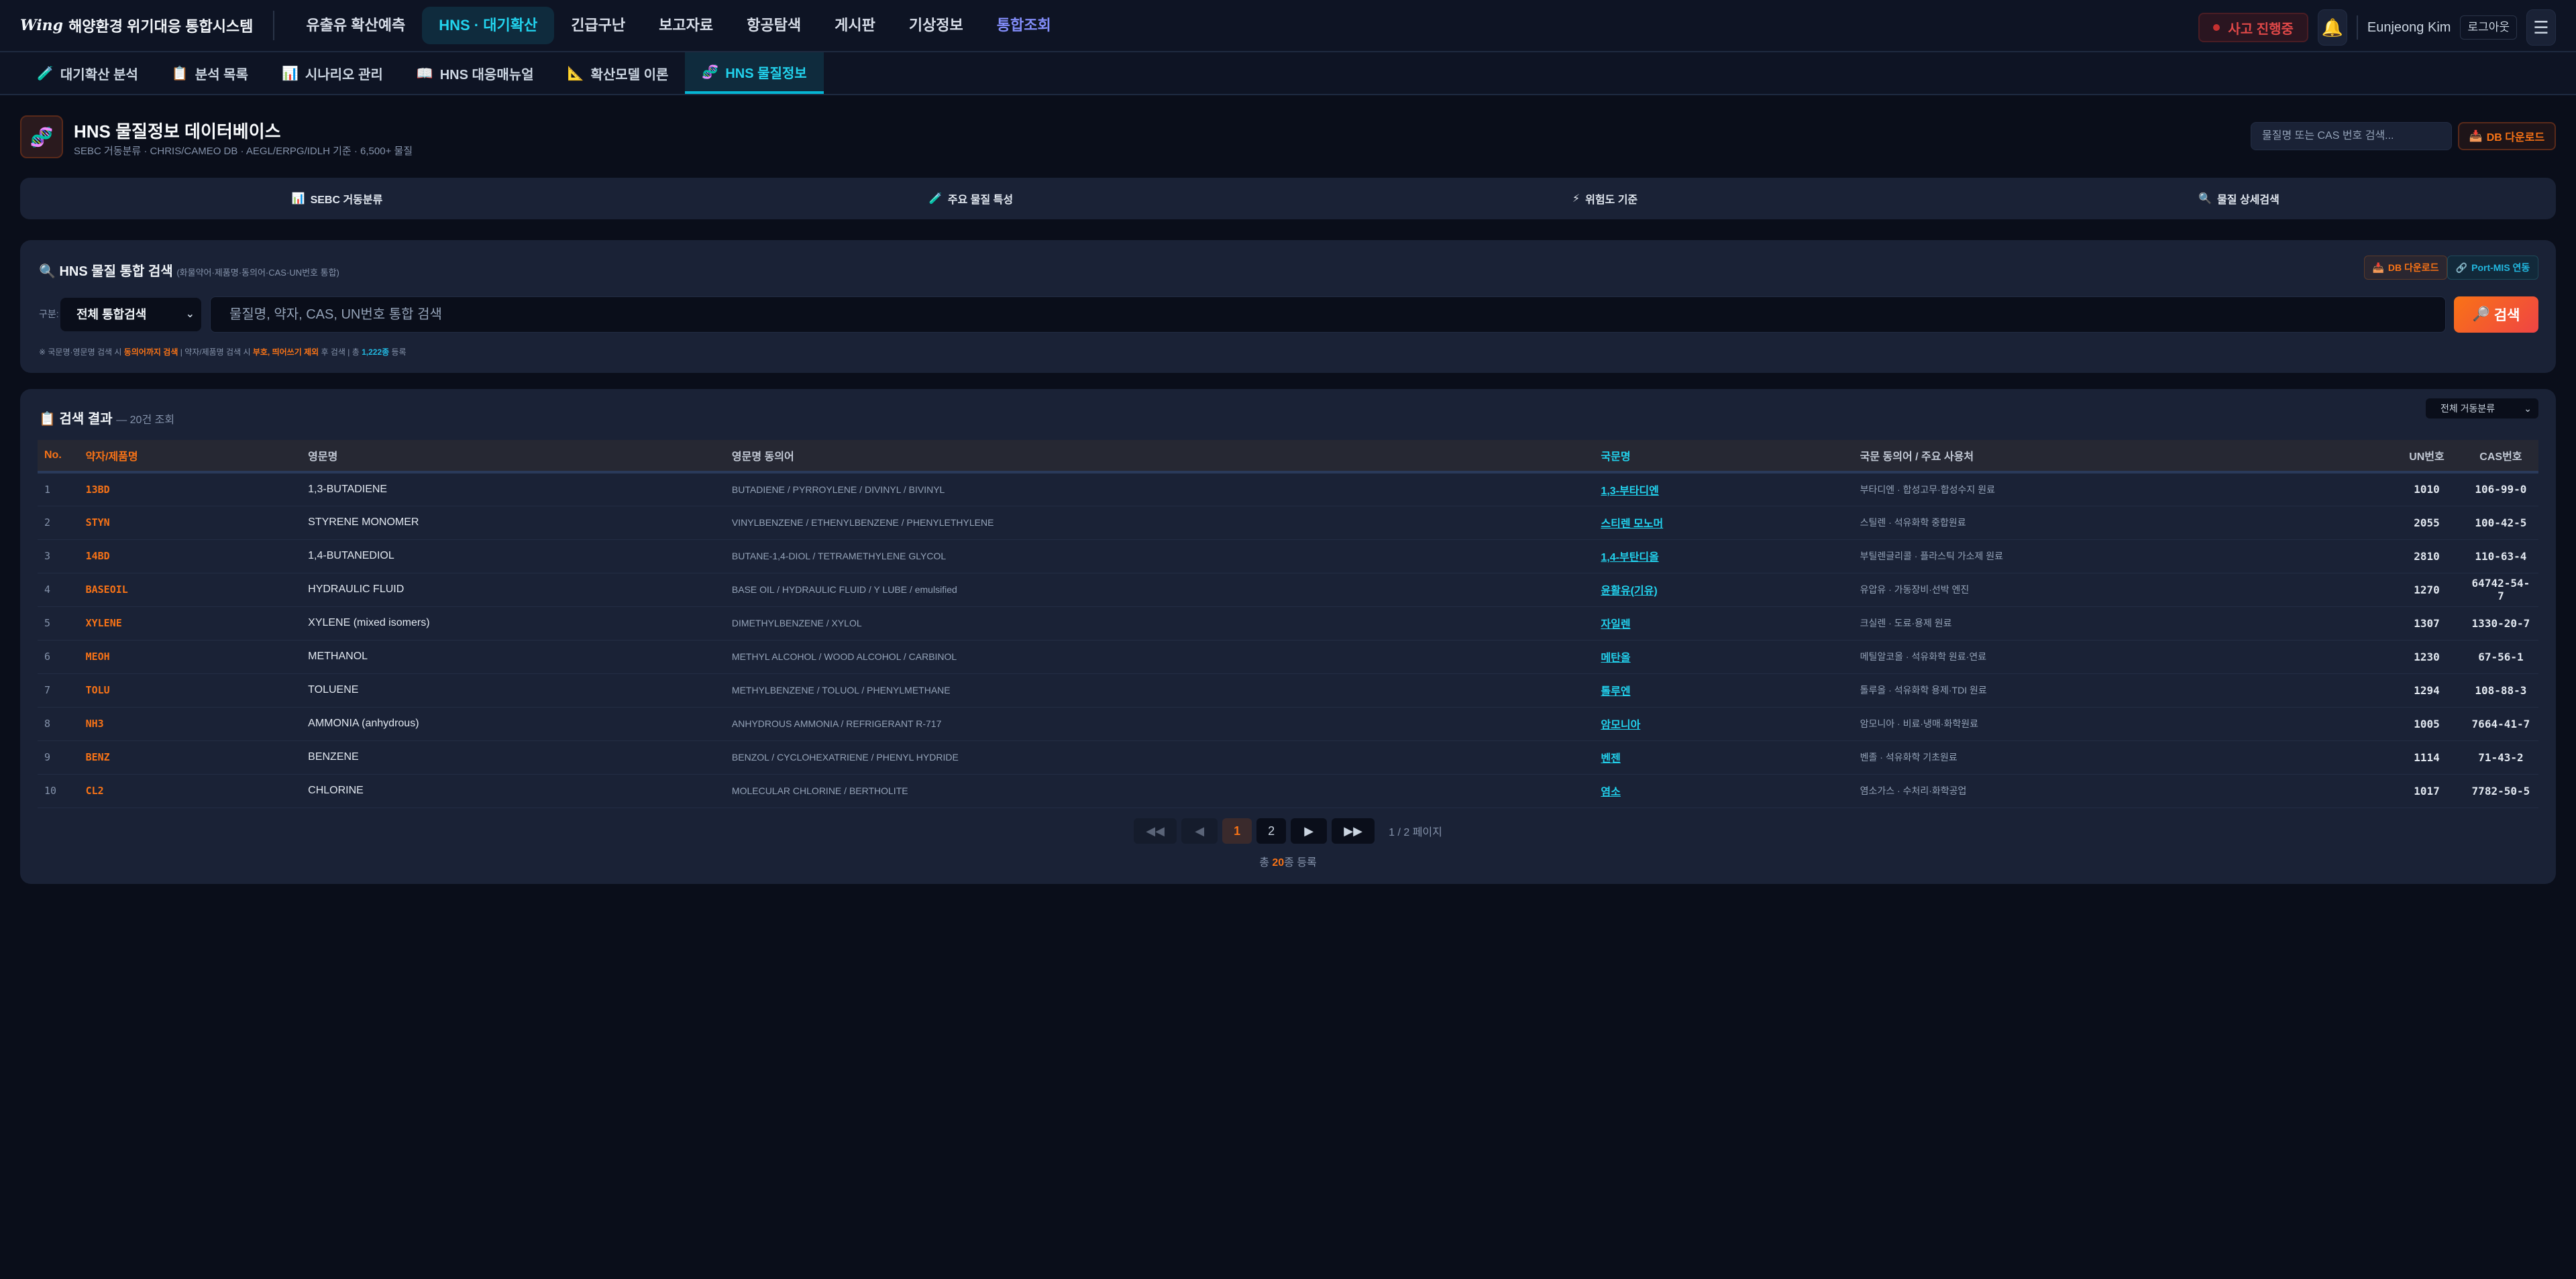  I want to click on korean-name-link: 톨루엔, so click(1616, 692).